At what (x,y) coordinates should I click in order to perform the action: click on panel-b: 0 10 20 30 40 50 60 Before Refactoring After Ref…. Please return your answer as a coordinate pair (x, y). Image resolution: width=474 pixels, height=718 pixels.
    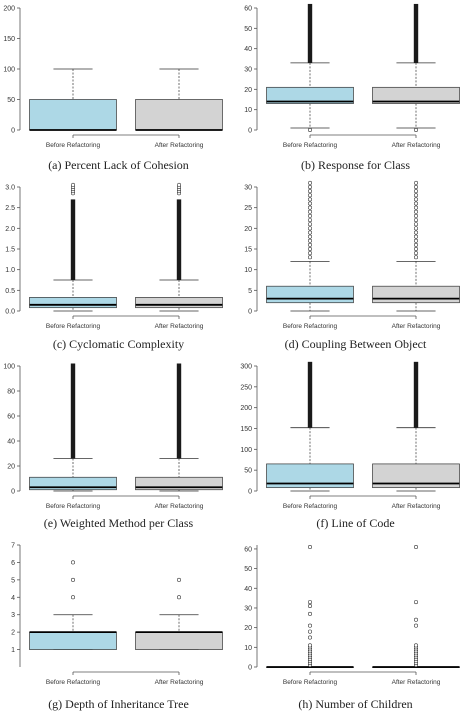
    Looking at the image, I should click on (355, 89).